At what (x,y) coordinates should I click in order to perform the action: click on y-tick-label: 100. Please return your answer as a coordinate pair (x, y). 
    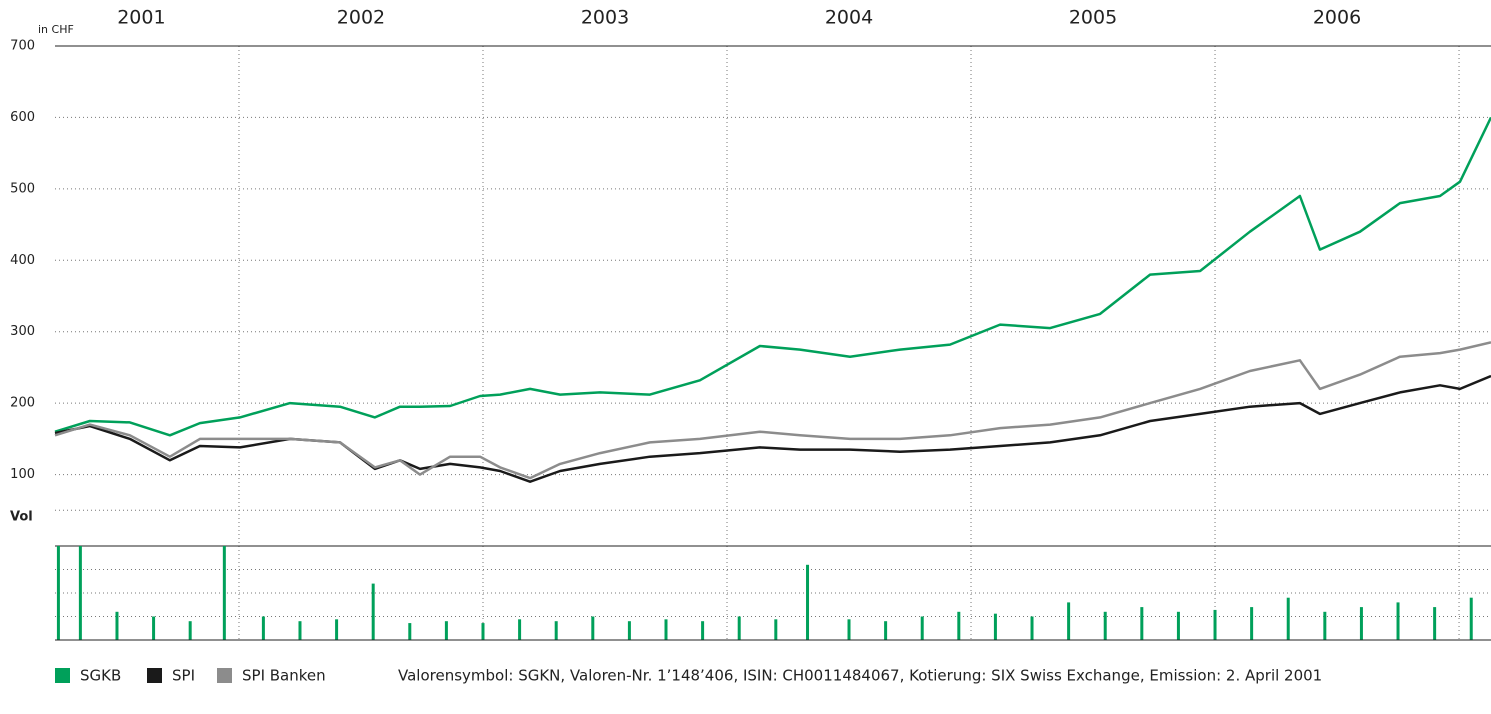
    Looking at the image, I should click on (22, 474).